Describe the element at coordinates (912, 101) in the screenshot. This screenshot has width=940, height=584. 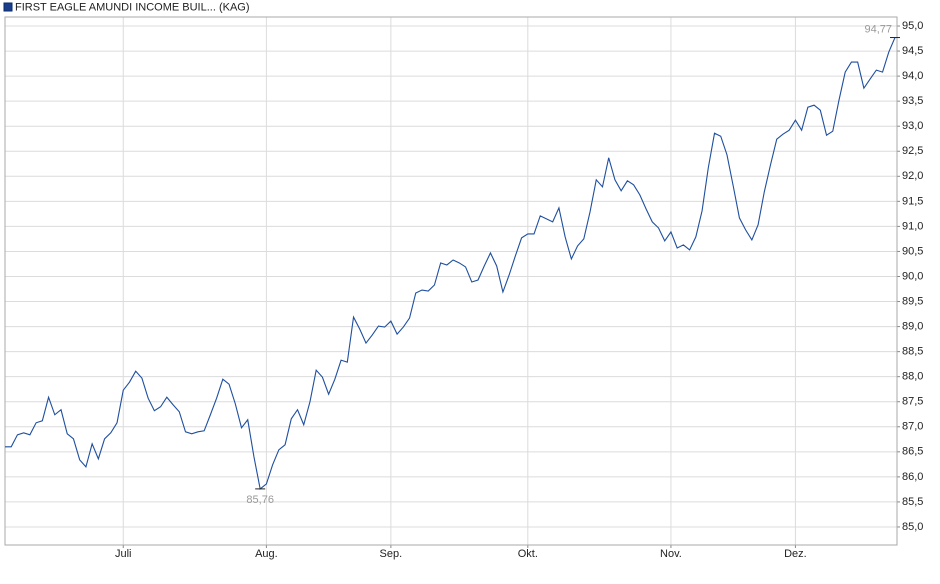
I see `y-tick-label: 93,5` at that location.